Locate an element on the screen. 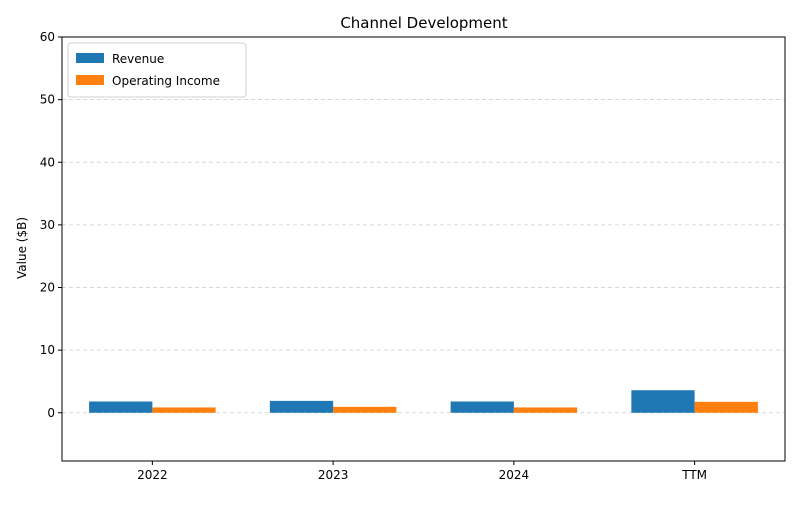  x-tick-label: 2023 is located at coordinates (333, 475).